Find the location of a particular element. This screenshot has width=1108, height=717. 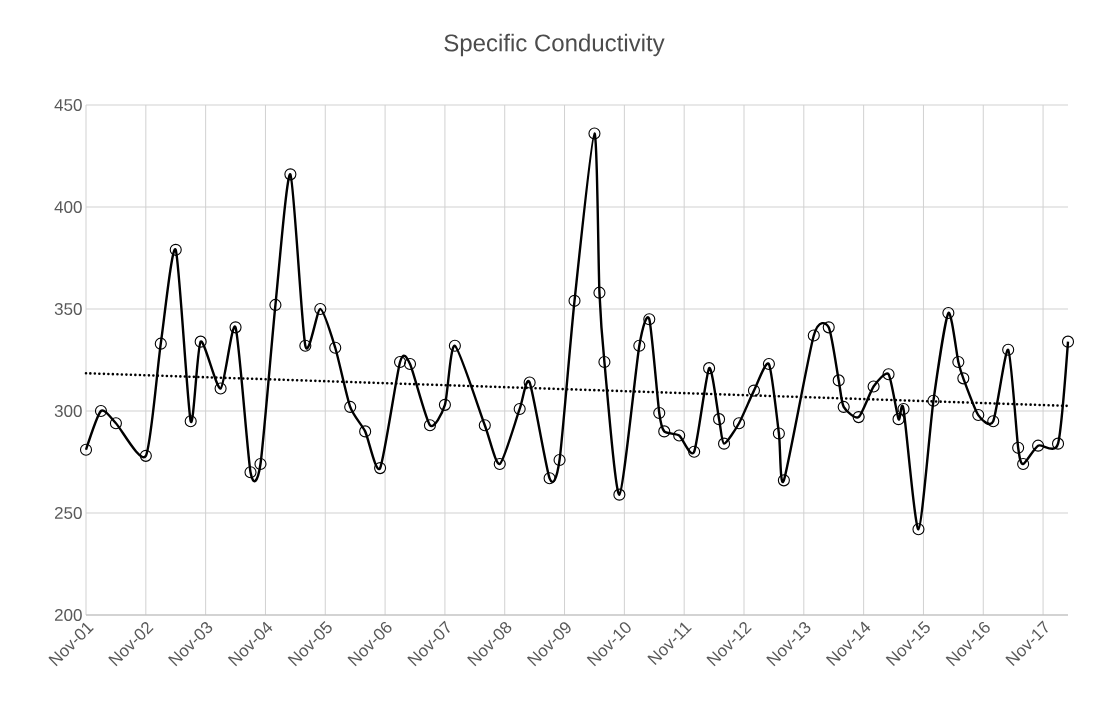

y-tick-label: 200 is located at coordinates (68, 615).